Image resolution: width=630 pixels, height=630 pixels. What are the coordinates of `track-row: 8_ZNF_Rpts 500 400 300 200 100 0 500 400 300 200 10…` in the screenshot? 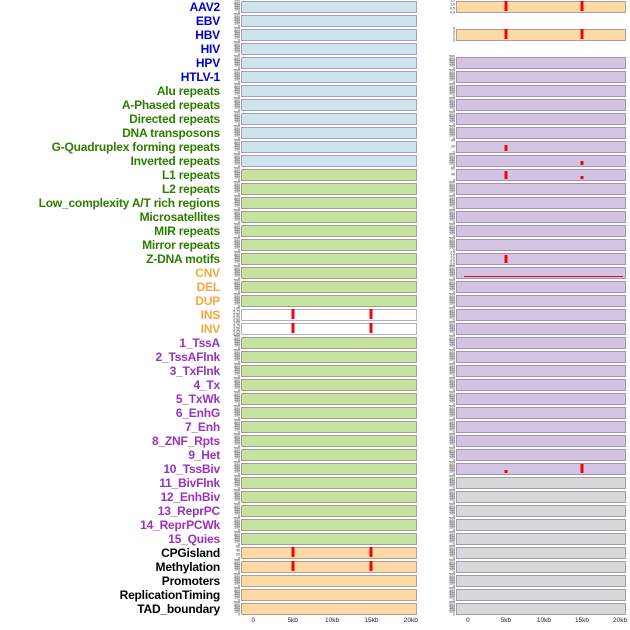 It's located at (315, 440).